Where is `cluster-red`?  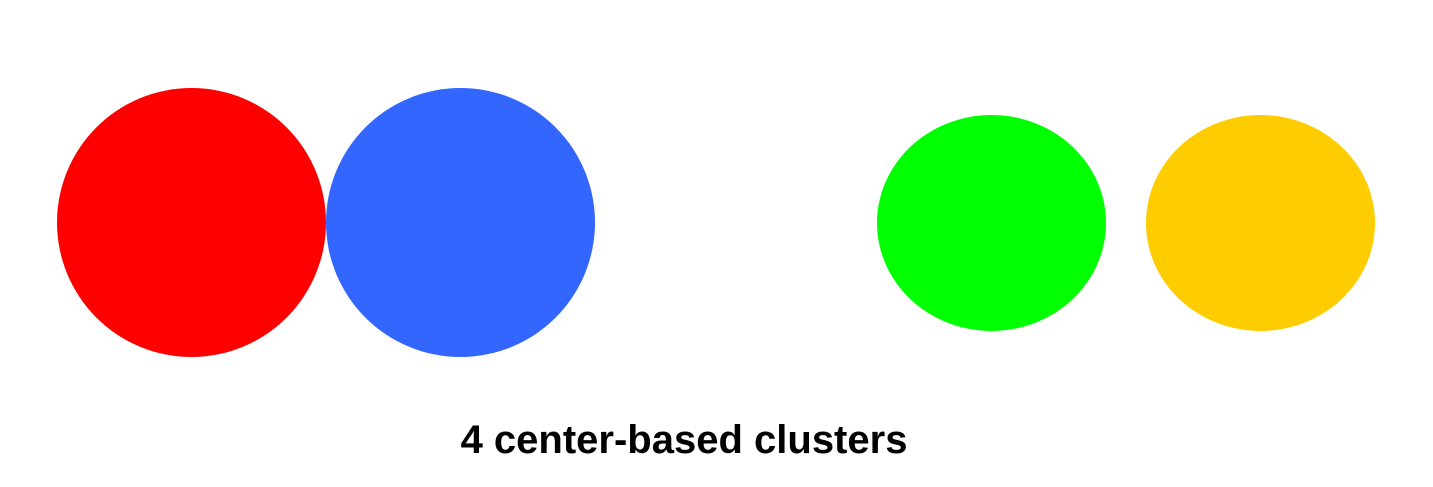
cluster-red is located at coordinates (191, 222).